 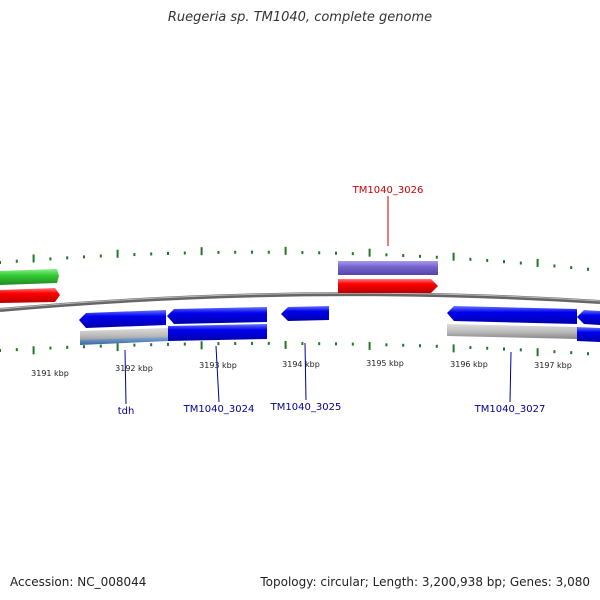 I want to click on scale-label: 3191 kbp, so click(x=50, y=373).